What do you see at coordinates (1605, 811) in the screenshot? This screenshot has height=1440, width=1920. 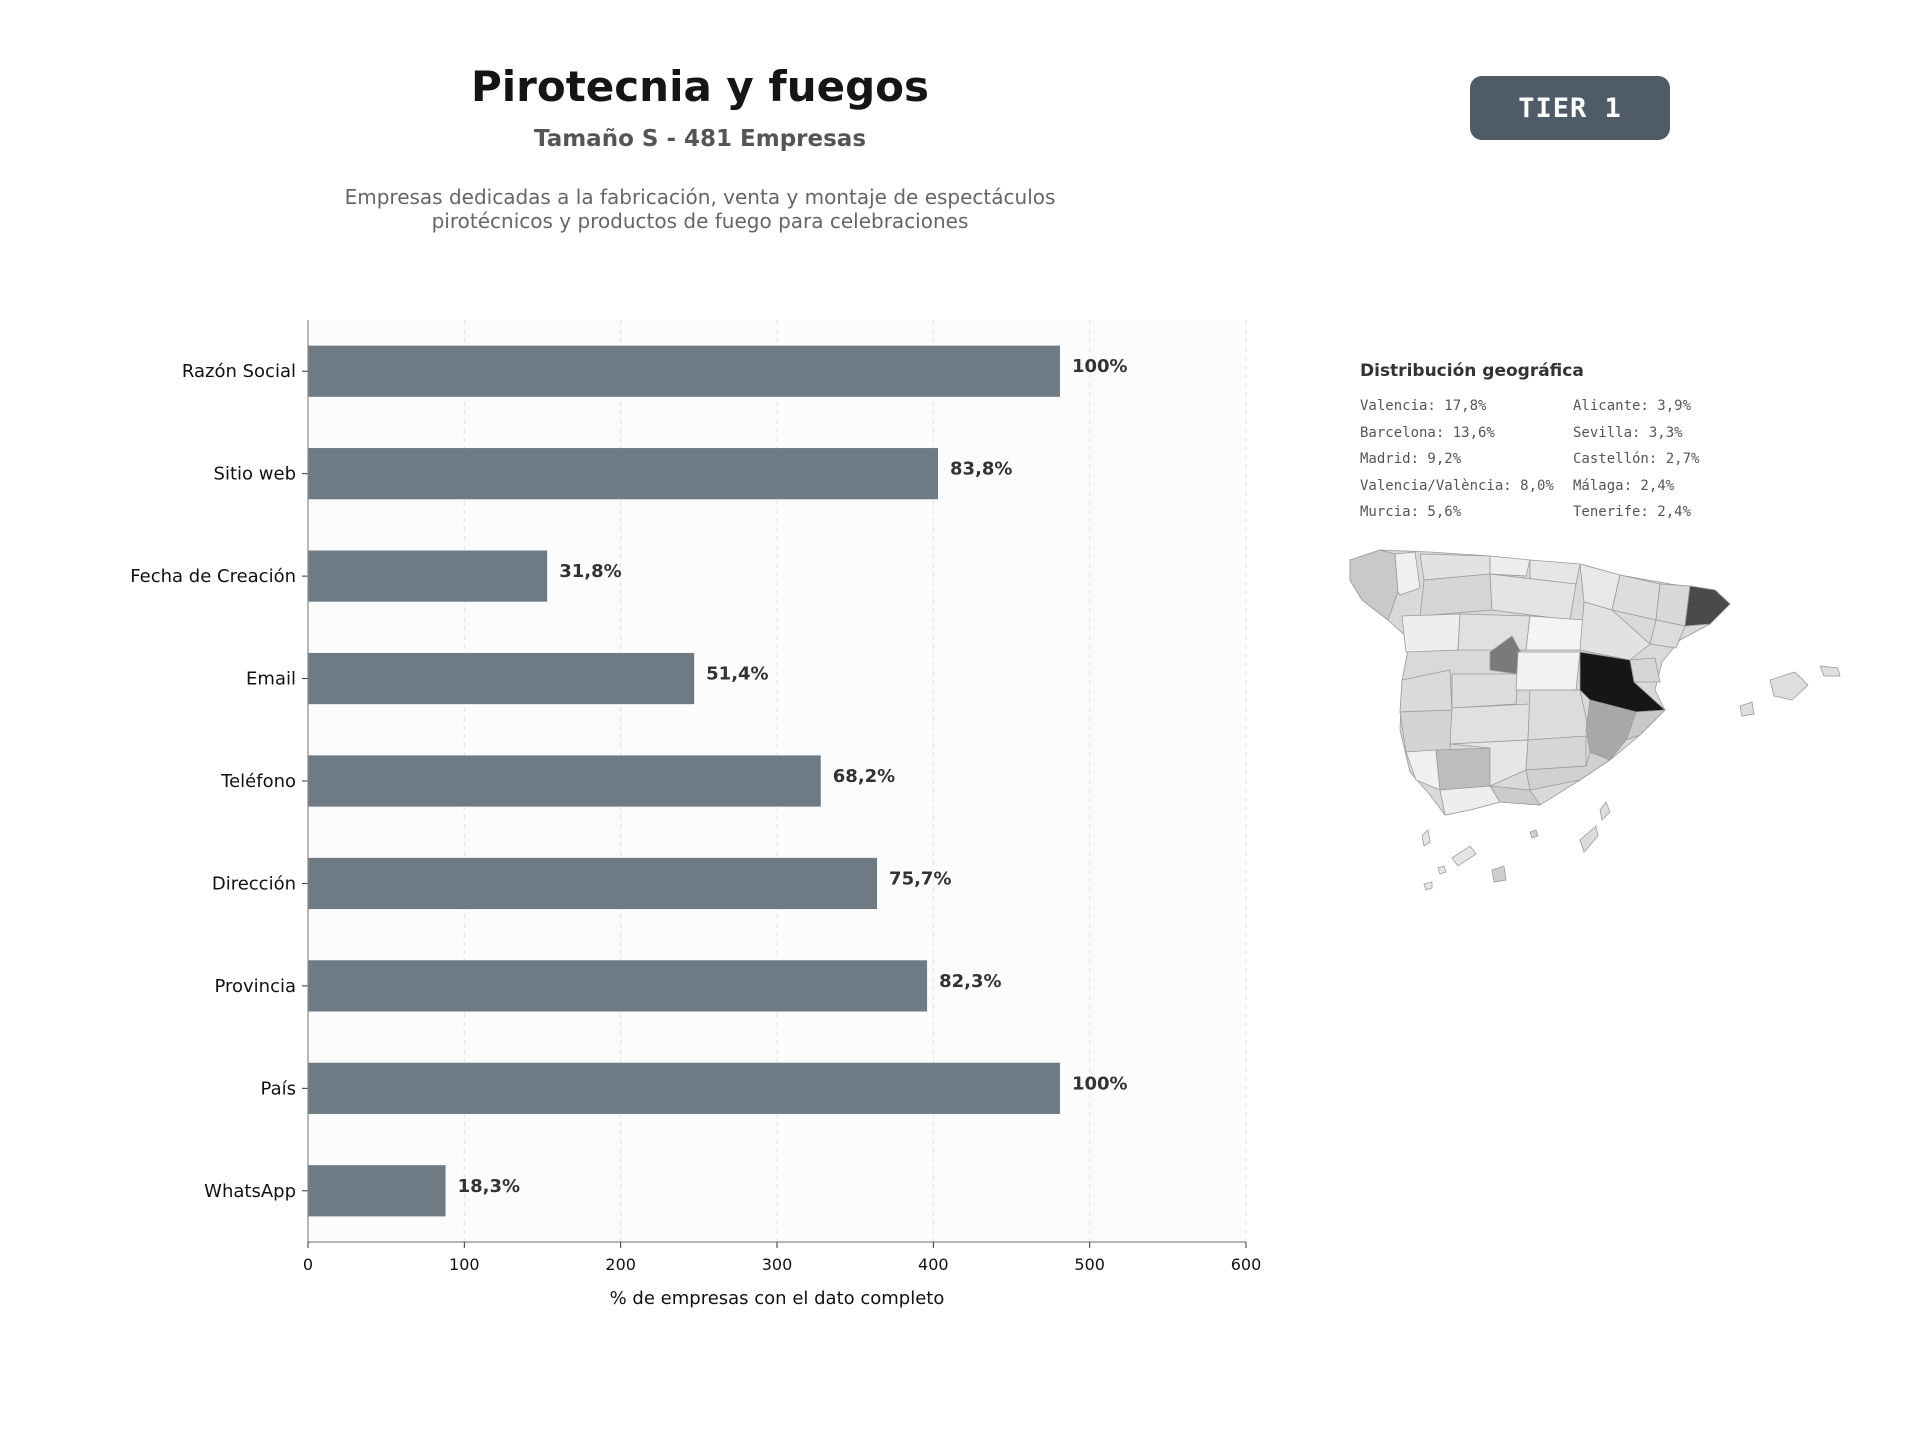 I see `region-canary-lanzarote` at bounding box center [1605, 811].